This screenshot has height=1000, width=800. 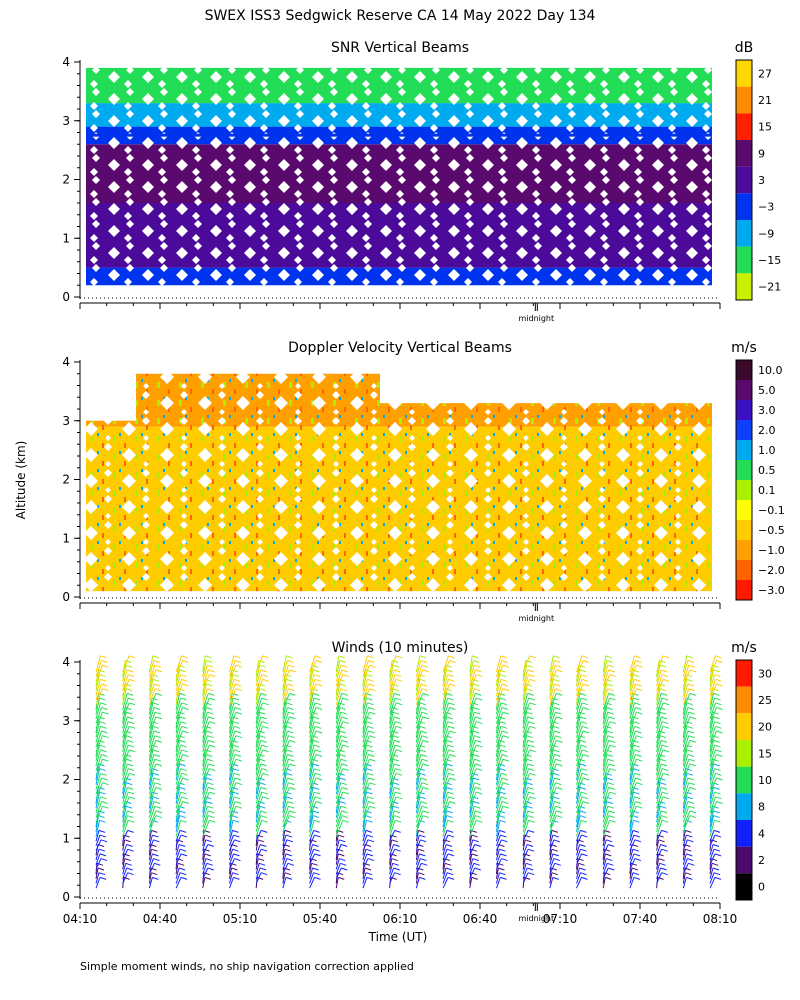 What do you see at coordinates (21, 480) in the screenshot?
I see `y-axis-label: Altitude (km)` at bounding box center [21, 480].